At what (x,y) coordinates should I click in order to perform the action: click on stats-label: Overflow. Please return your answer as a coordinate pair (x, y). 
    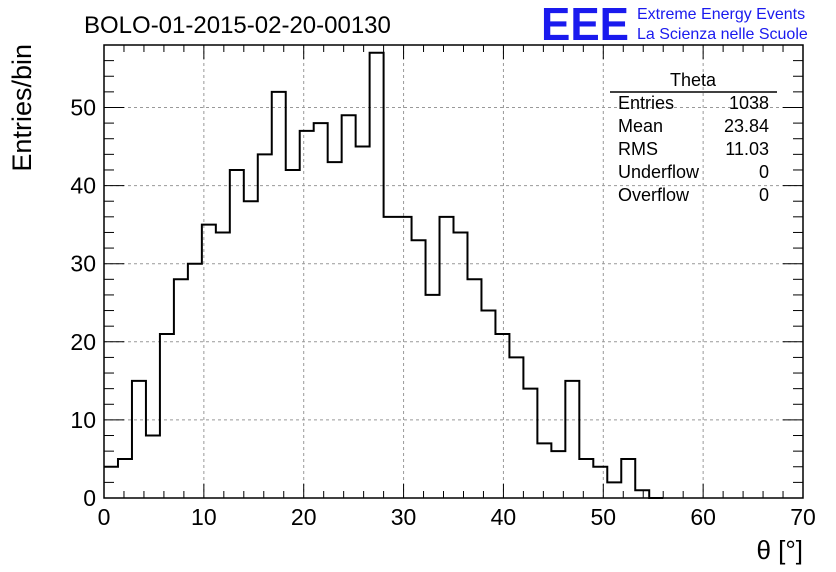
    Looking at the image, I should click on (654, 195).